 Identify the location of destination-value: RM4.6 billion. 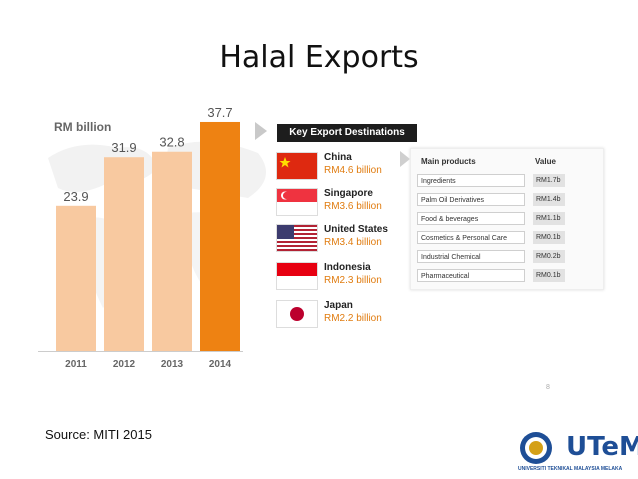
(353, 170).